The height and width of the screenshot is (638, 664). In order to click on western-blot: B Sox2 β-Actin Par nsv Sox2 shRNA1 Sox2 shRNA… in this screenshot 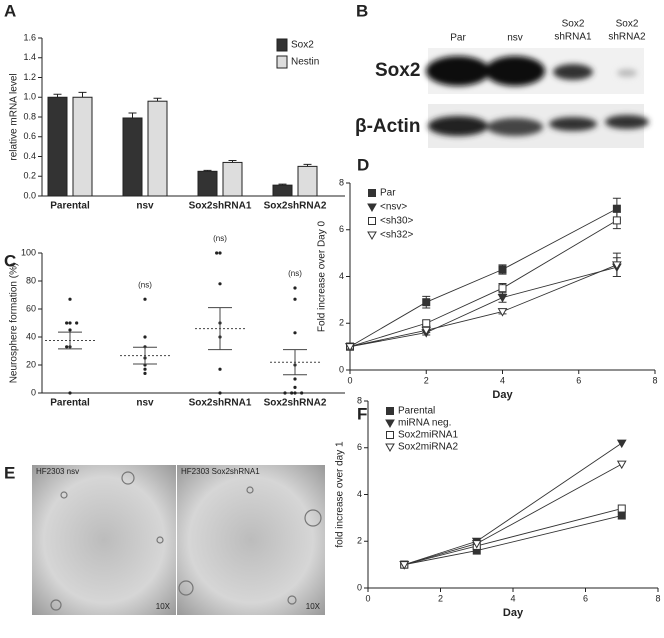, I will do `click(502, 74)`.